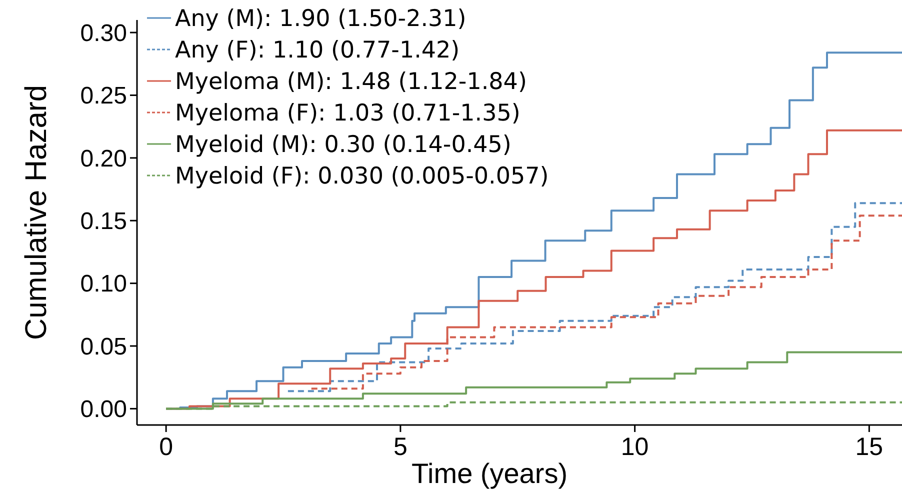  Describe the element at coordinates (400, 447) in the screenshot. I see `x-tick-label: 5` at that location.